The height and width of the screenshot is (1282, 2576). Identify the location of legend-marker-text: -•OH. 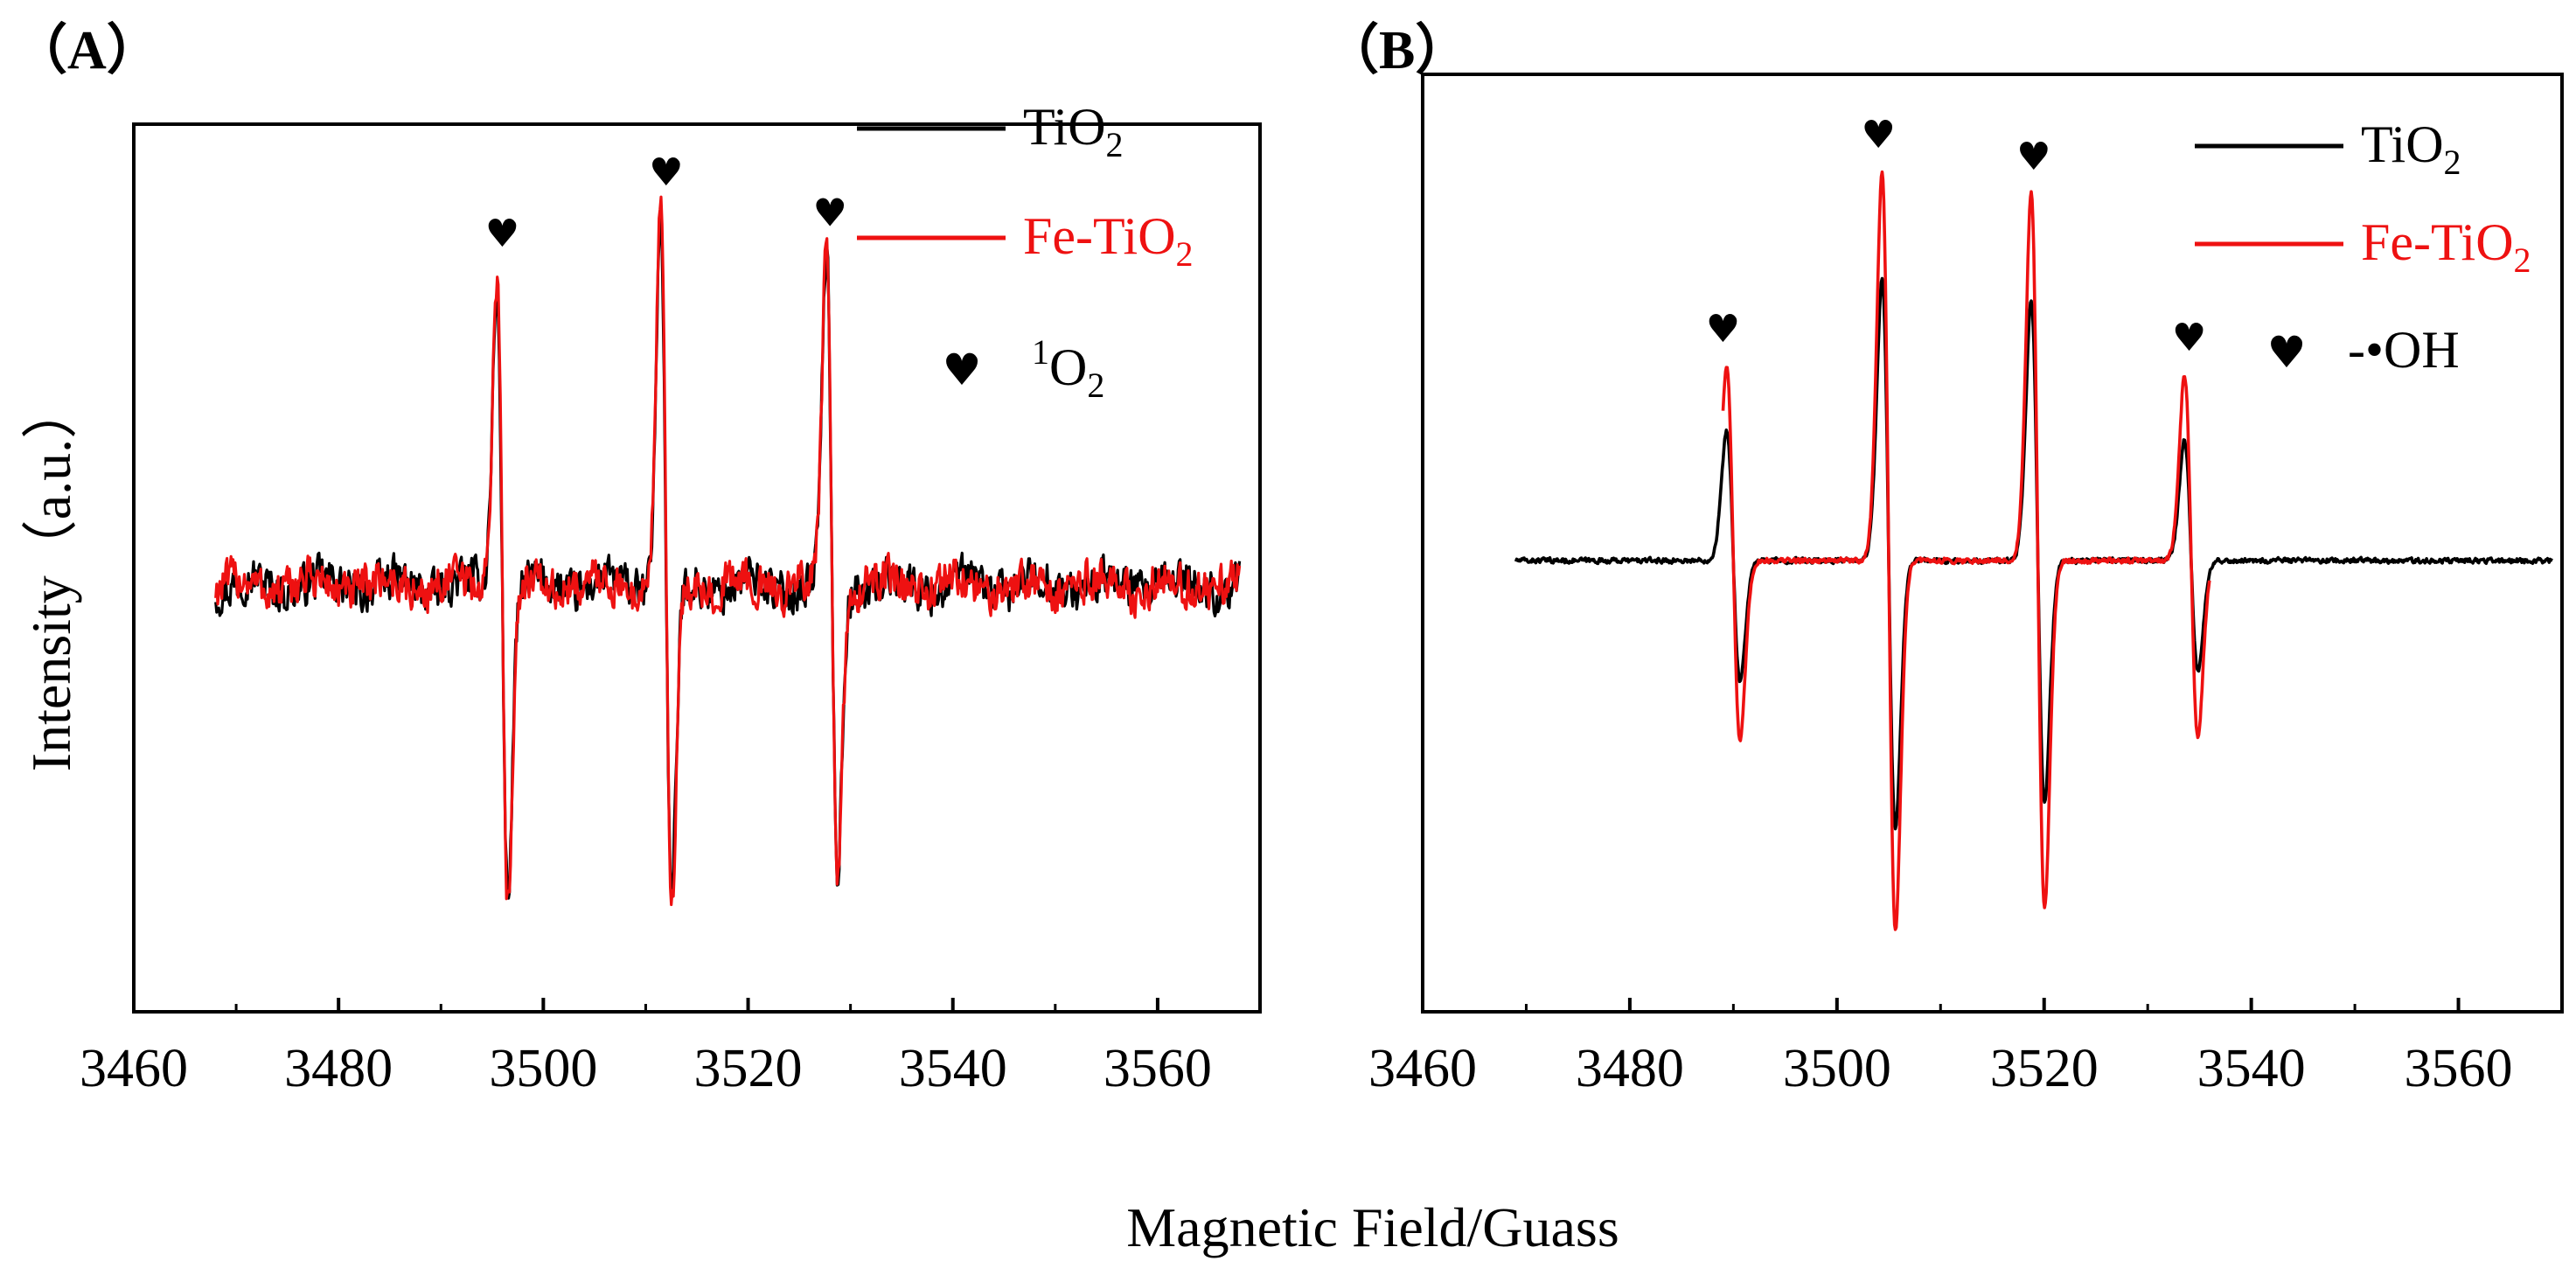
(2404, 350).